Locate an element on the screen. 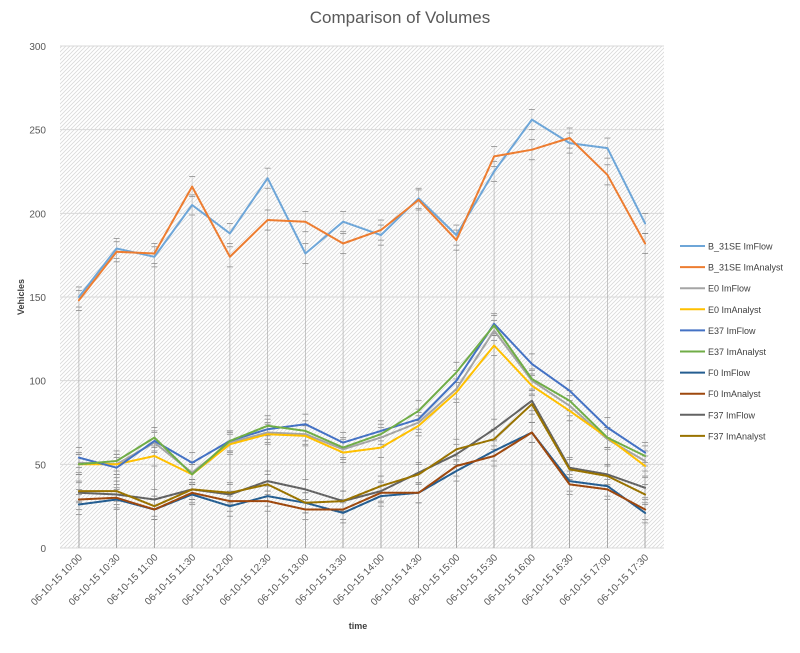  legend-entry: F37 ImAnalyst is located at coordinates (737, 436).